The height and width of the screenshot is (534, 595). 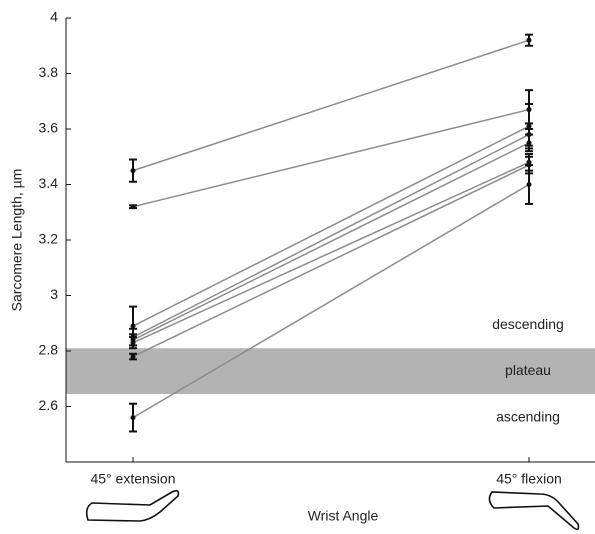 I want to click on region-label: descending, so click(x=528, y=324).